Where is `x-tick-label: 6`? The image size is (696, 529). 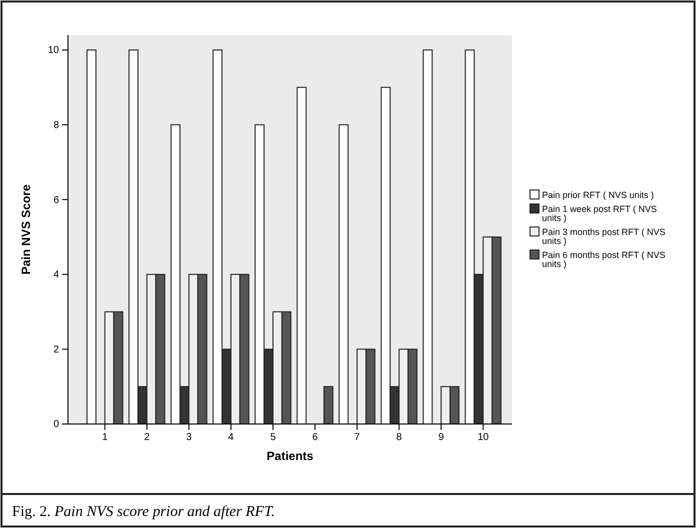 x-tick-label: 6 is located at coordinates (315, 438).